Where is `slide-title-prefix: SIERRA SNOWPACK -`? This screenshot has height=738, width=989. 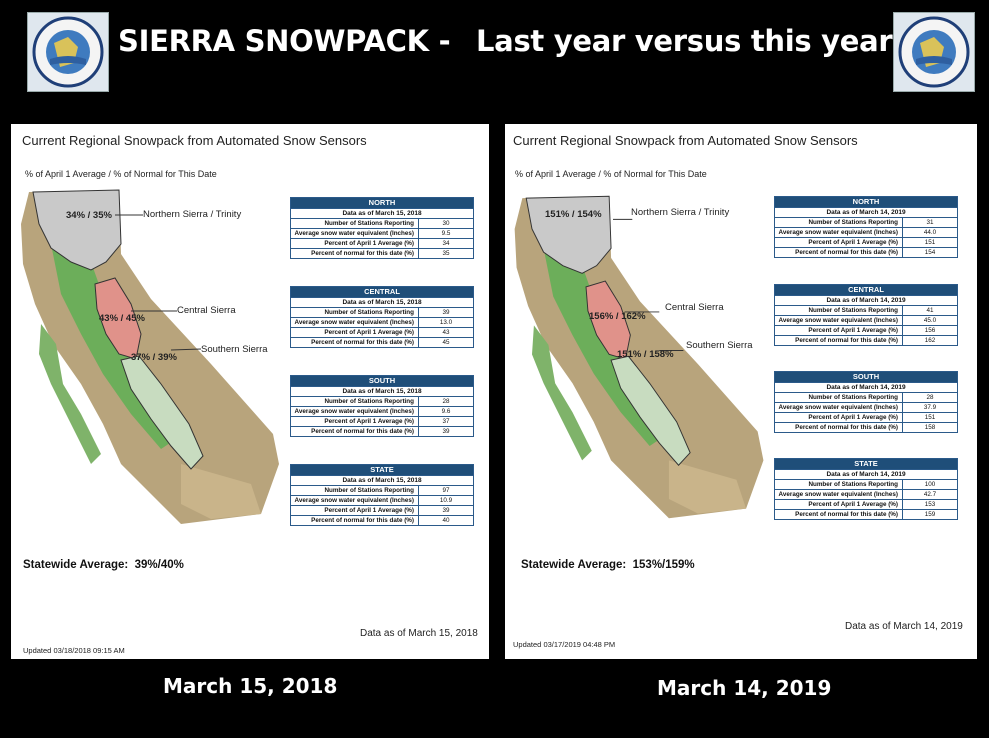 slide-title-prefix: SIERRA SNOWPACK - is located at coordinates (284, 41).